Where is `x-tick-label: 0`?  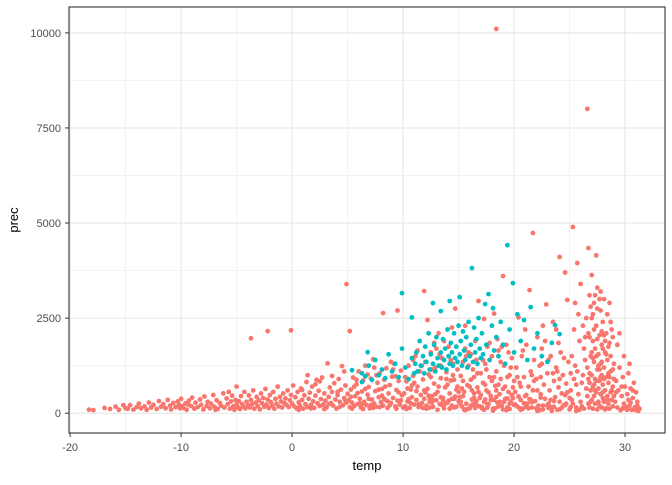
x-tick-label: 0 is located at coordinates (292, 448).